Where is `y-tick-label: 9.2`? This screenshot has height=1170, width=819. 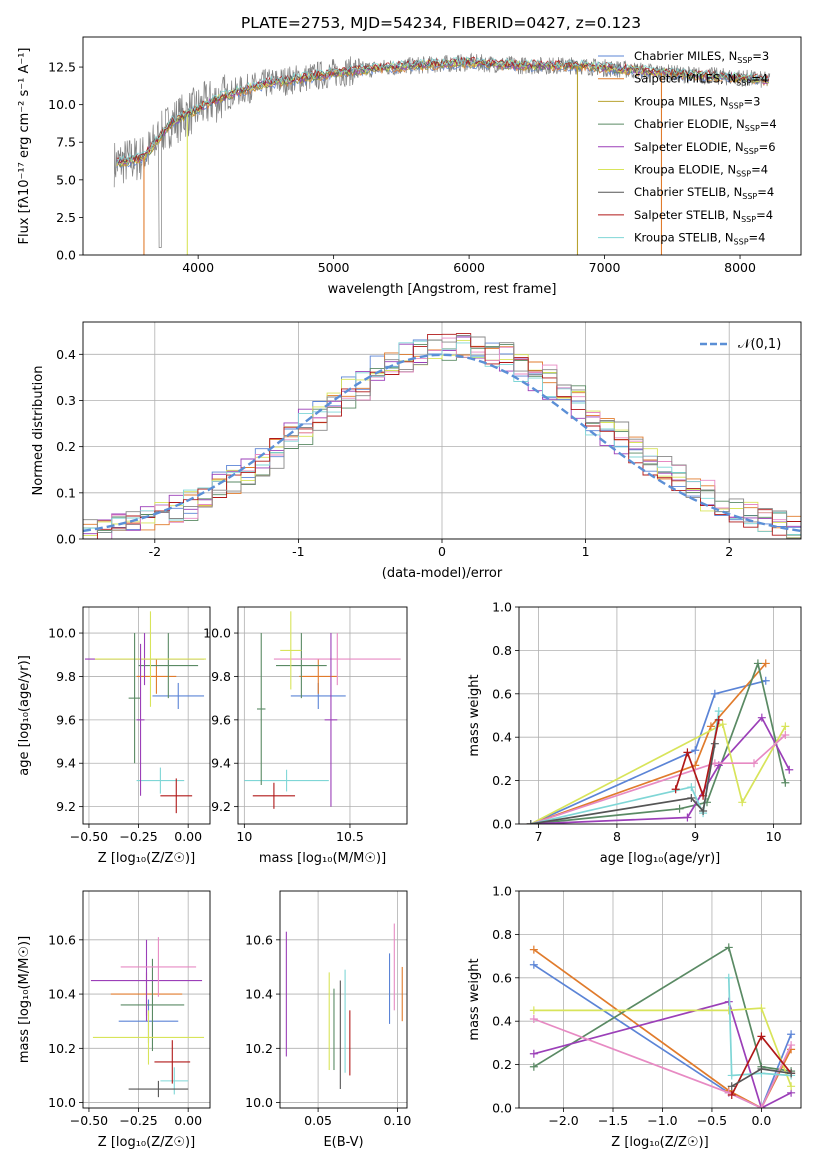
y-tick-label: 9.2 is located at coordinates (66, 806).